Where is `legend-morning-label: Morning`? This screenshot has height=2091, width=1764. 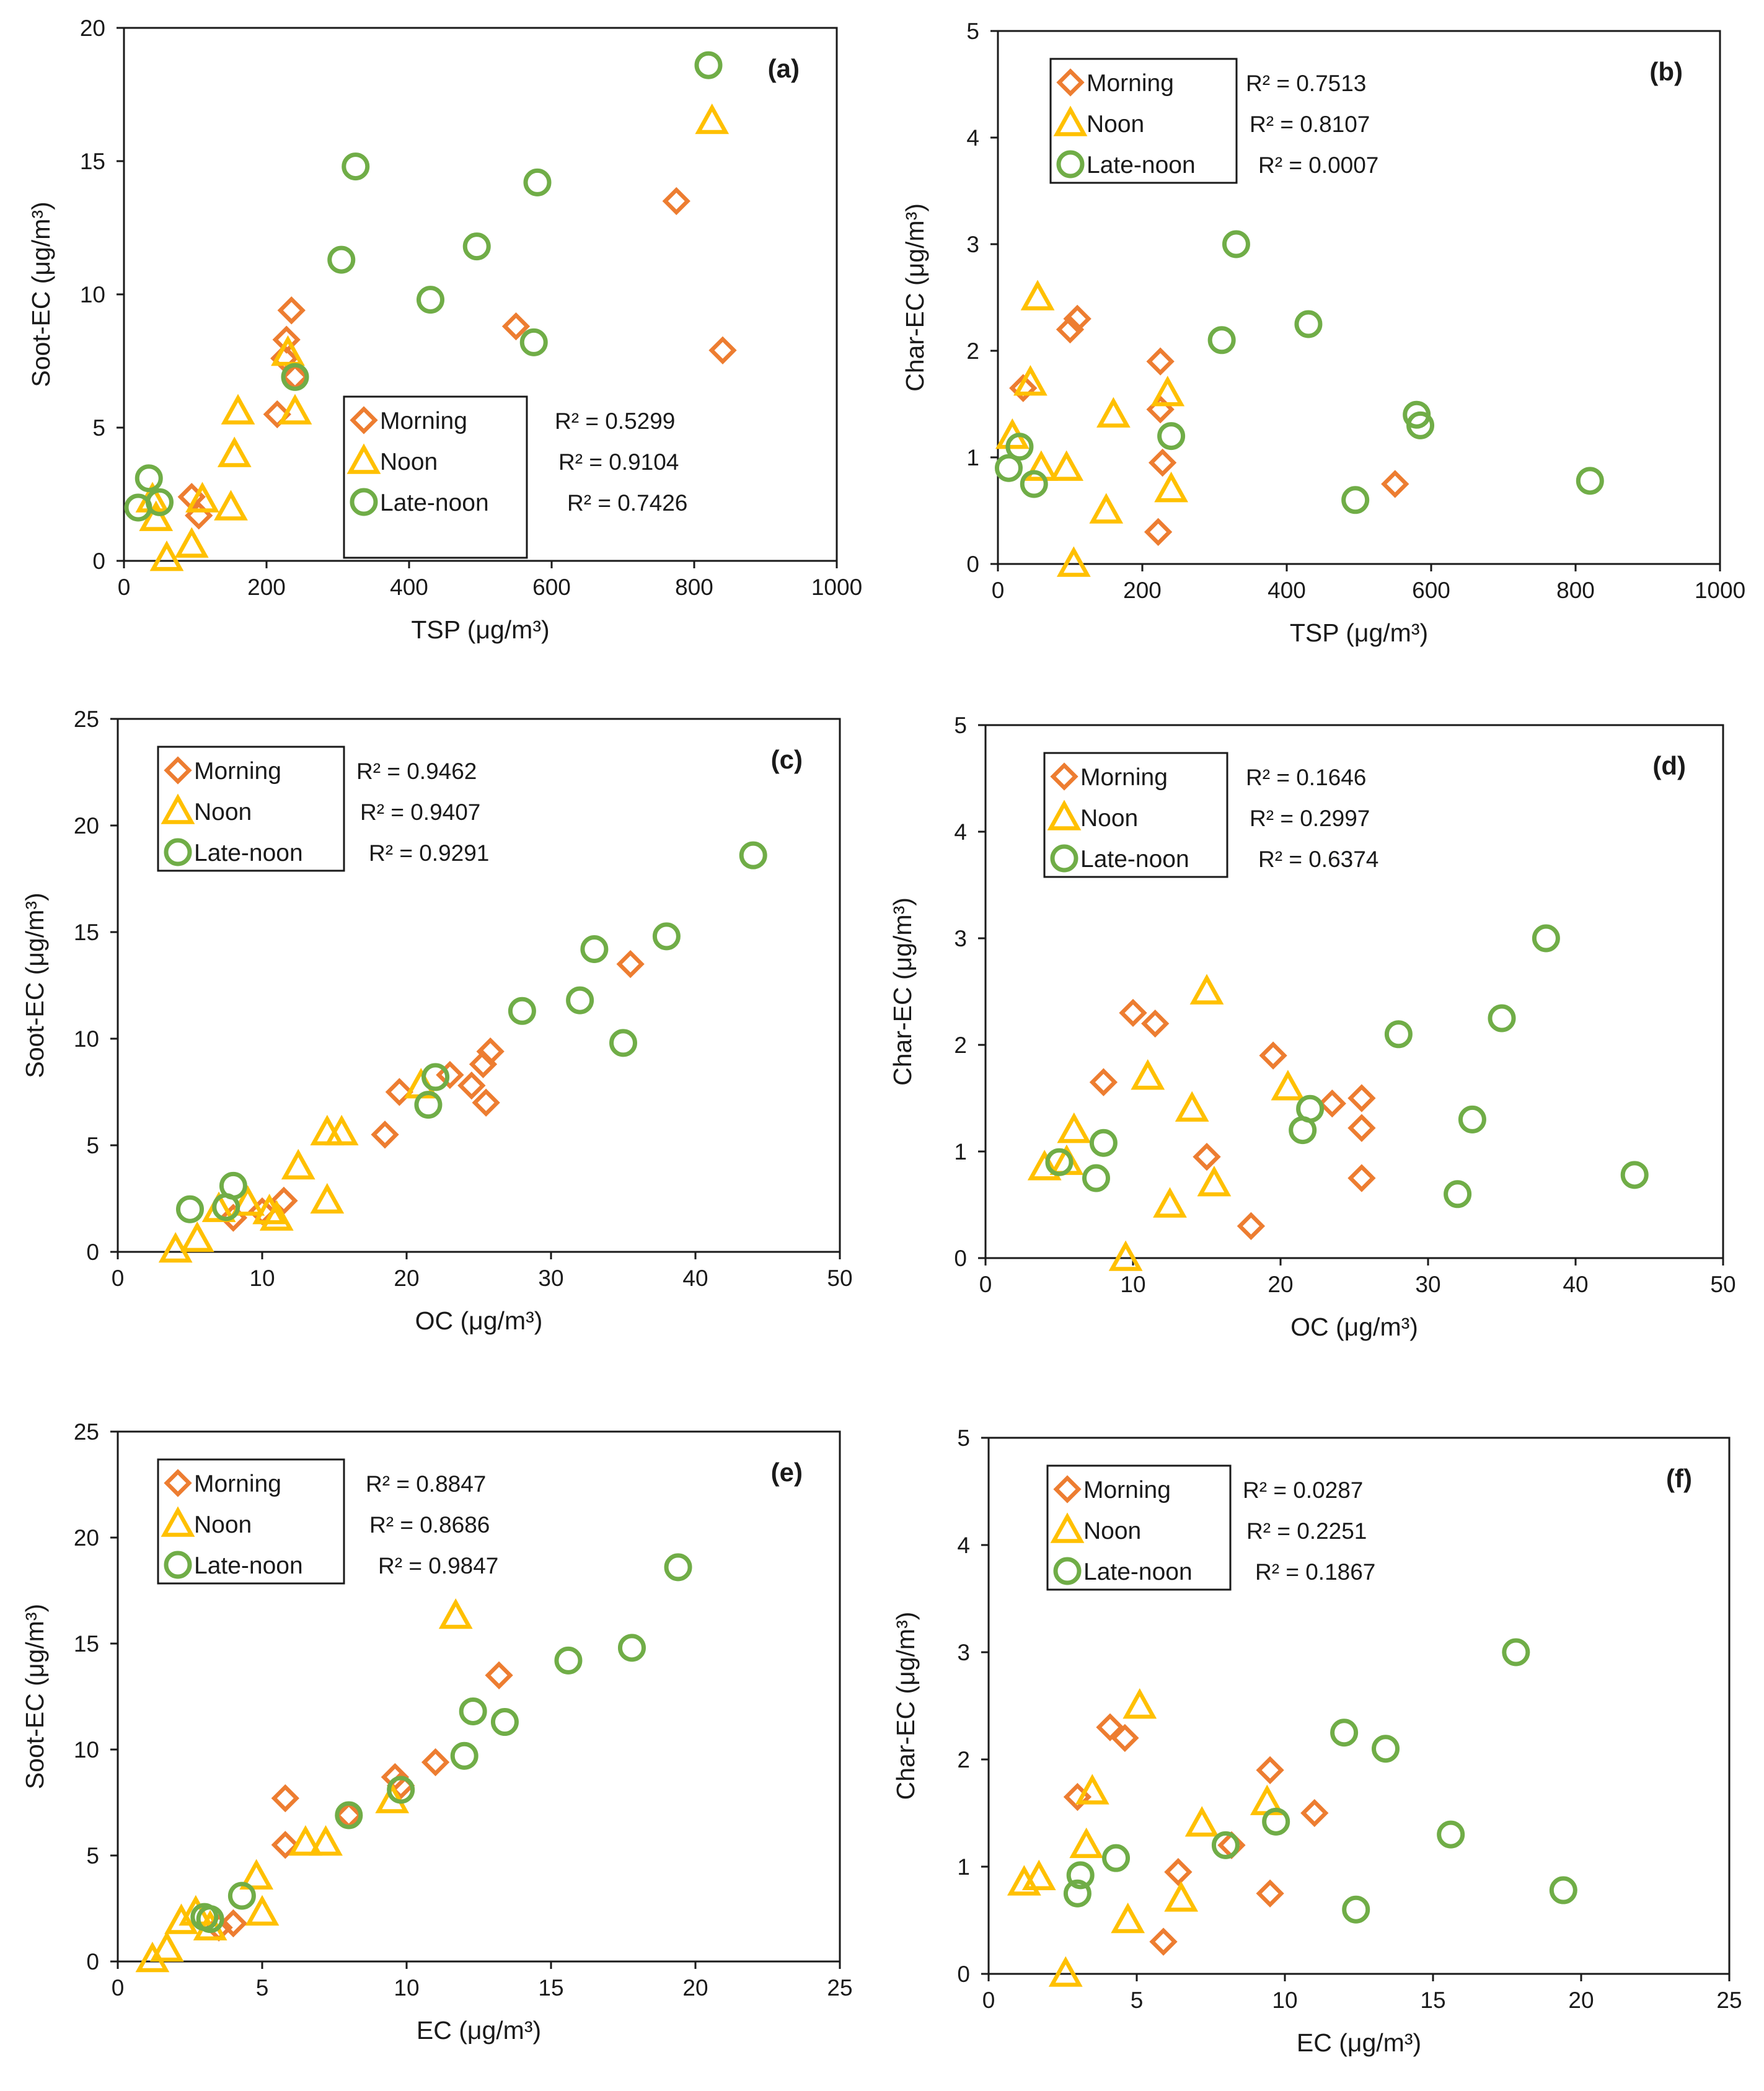
legend-morning-label: Morning is located at coordinates (423, 421).